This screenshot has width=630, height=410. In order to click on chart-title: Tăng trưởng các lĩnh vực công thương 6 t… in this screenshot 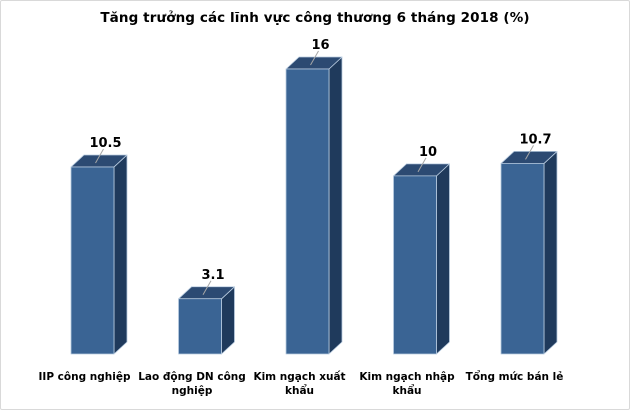, I will do `click(315, 18)`.